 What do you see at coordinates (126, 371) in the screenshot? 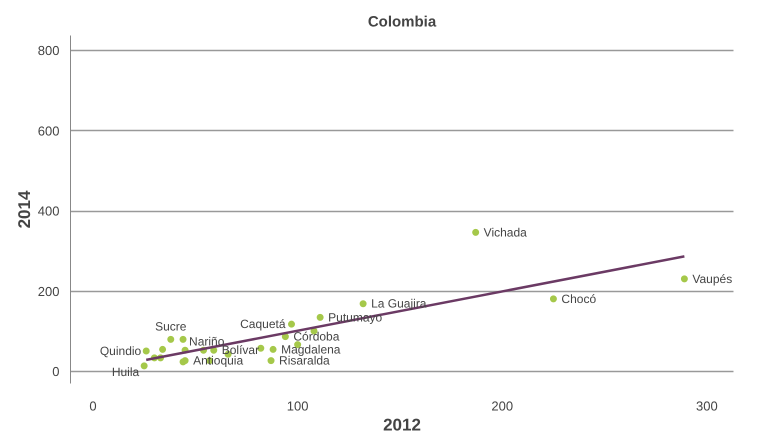
I see `annotation: Huila` at bounding box center [126, 371].